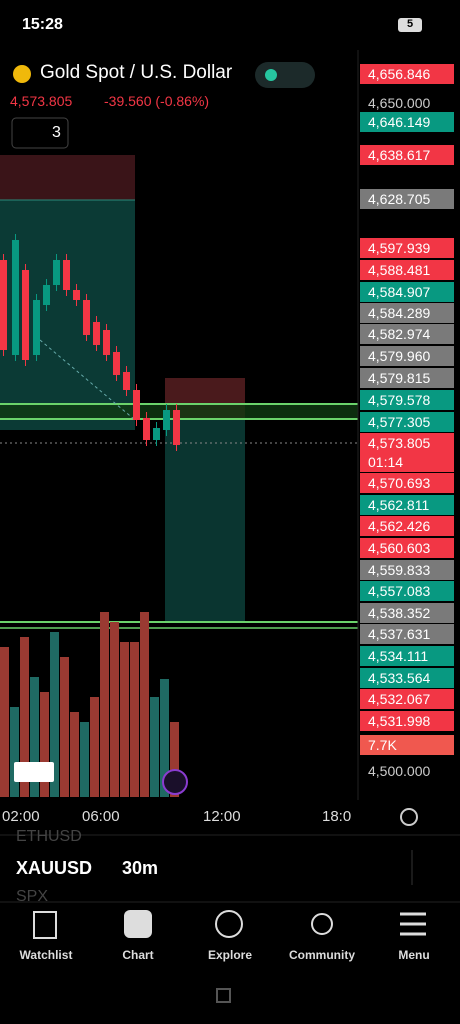 This screenshot has height=1024, width=460. What do you see at coordinates (407, 483) in the screenshot?
I see `price-label: 4,570.693` at bounding box center [407, 483].